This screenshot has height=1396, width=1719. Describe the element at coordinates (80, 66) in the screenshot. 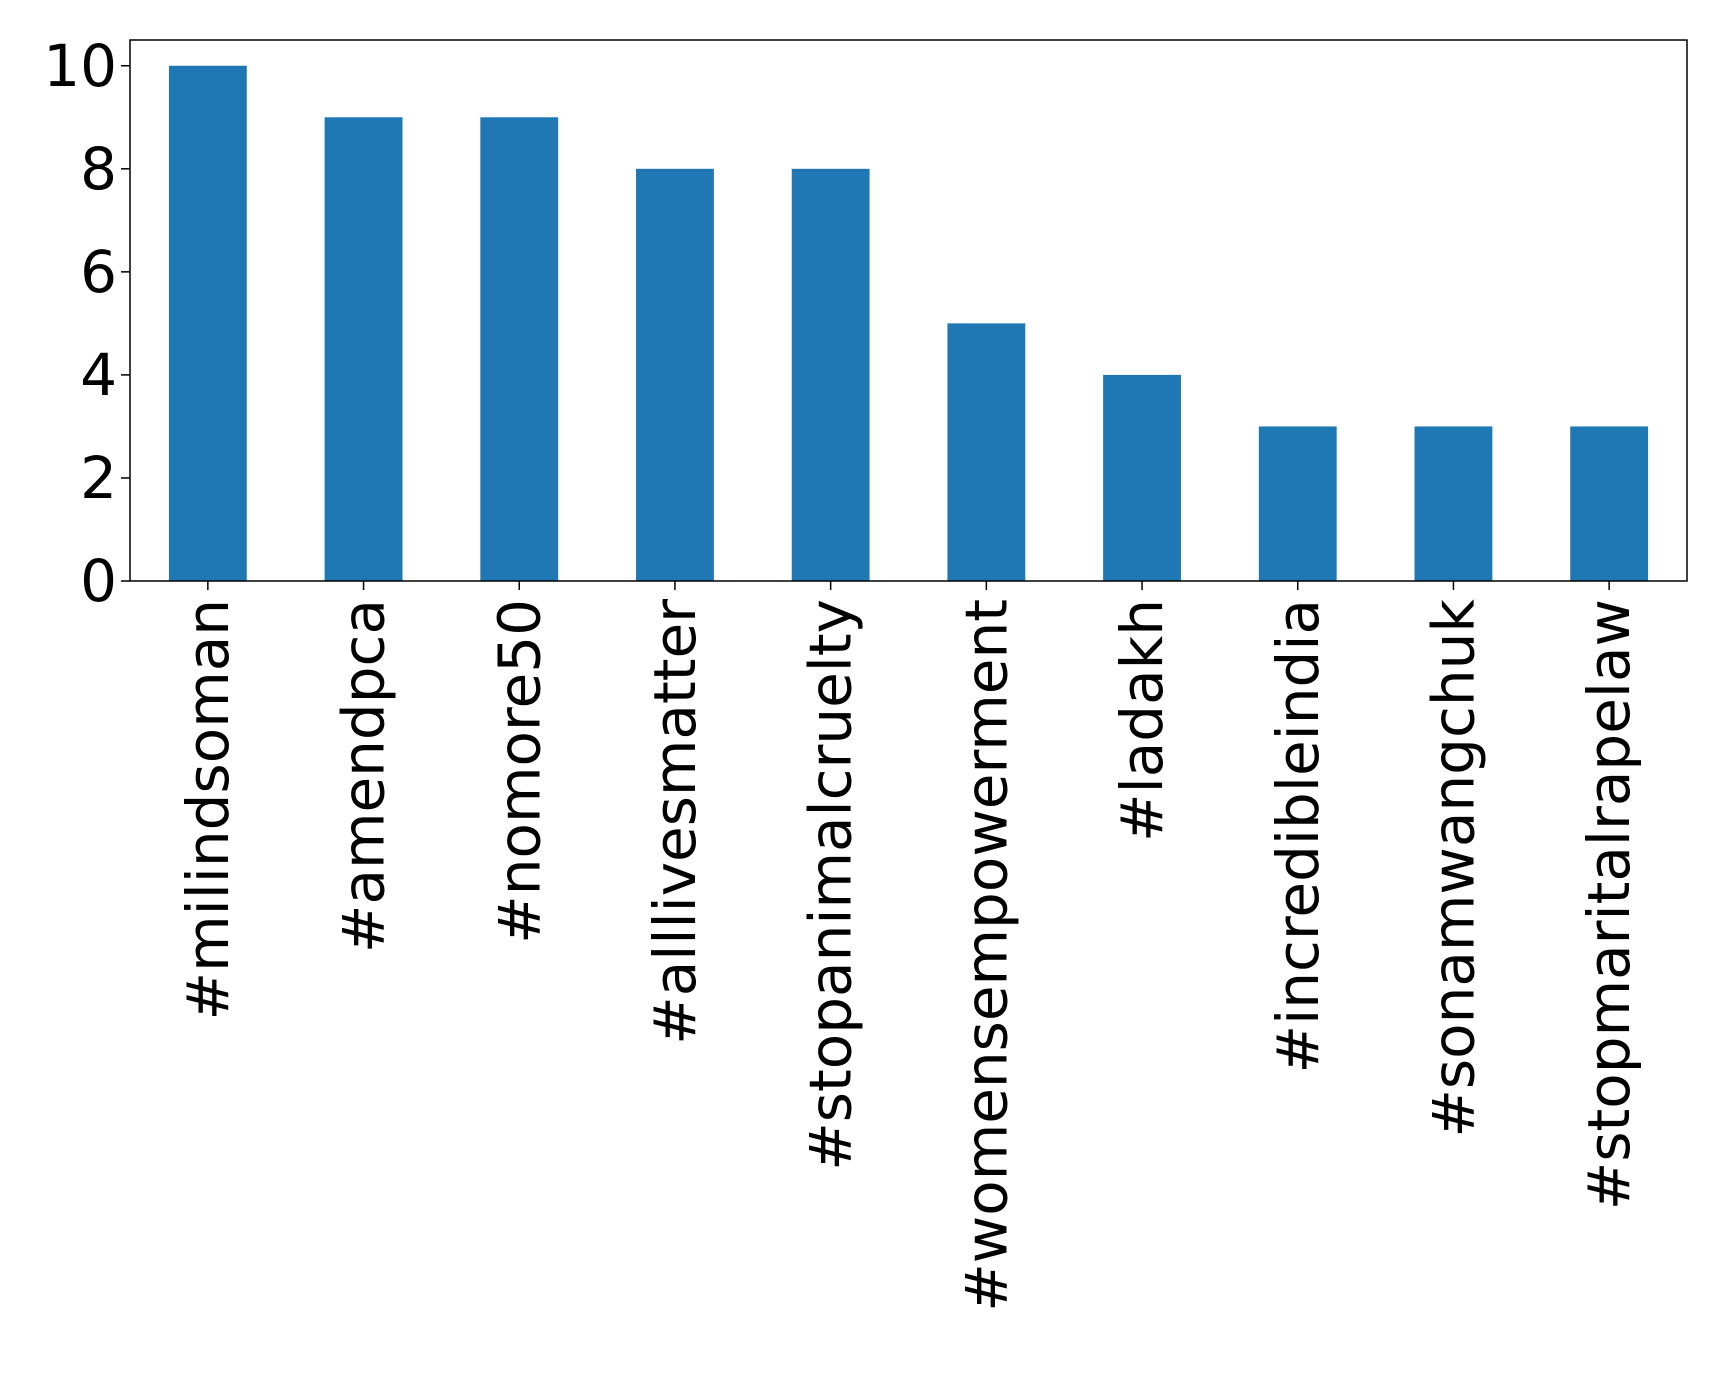

I see `y-tick-label: 10` at that location.